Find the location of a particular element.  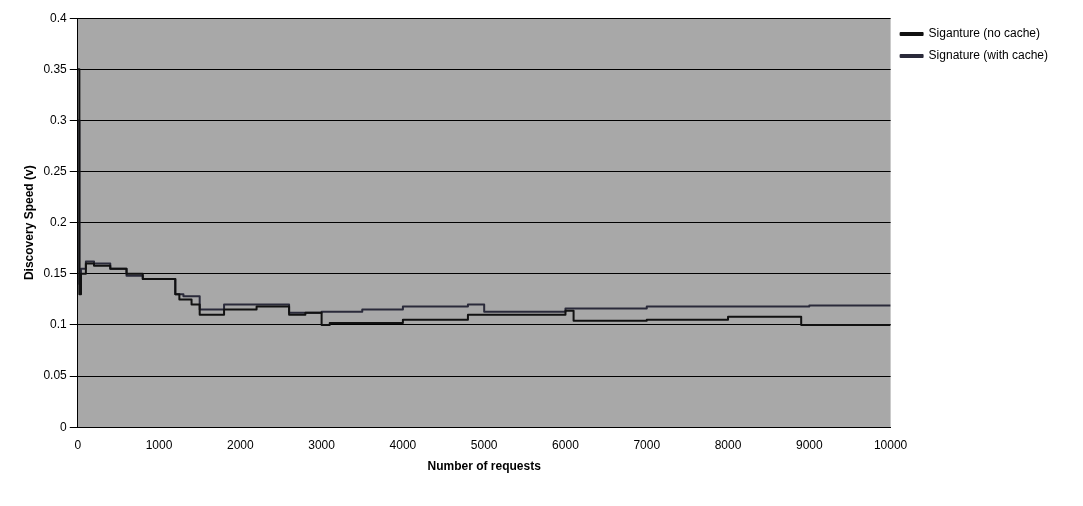

x-tick-label: 8000 is located at coordinates (728, 444).